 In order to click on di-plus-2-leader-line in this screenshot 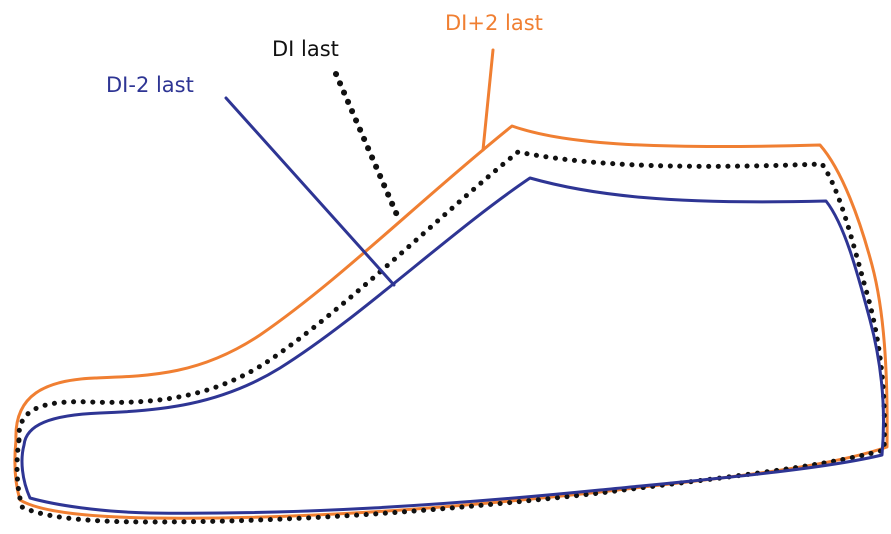, I will do `click(488, 100)`.